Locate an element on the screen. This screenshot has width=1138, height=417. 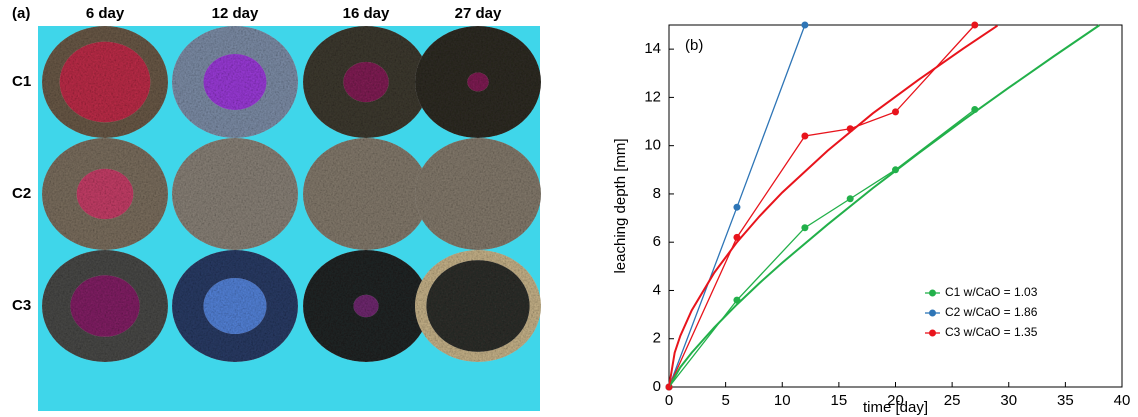
column-label: 27 day is located at coordinates (478, 13).